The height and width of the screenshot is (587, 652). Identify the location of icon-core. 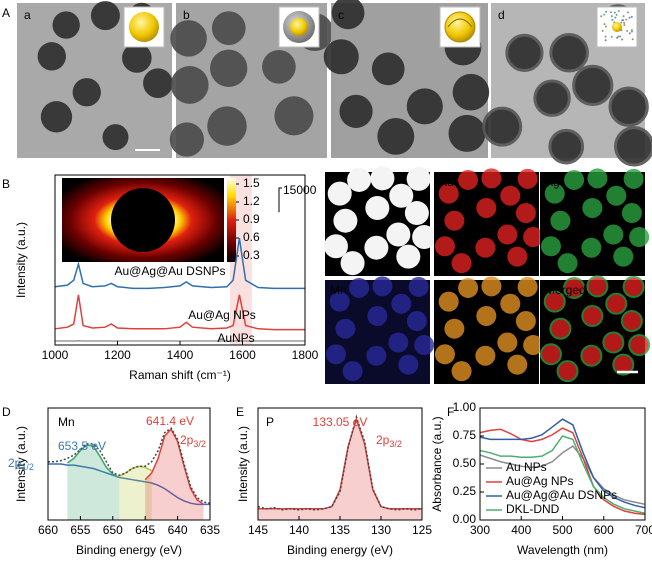
(617, 27).